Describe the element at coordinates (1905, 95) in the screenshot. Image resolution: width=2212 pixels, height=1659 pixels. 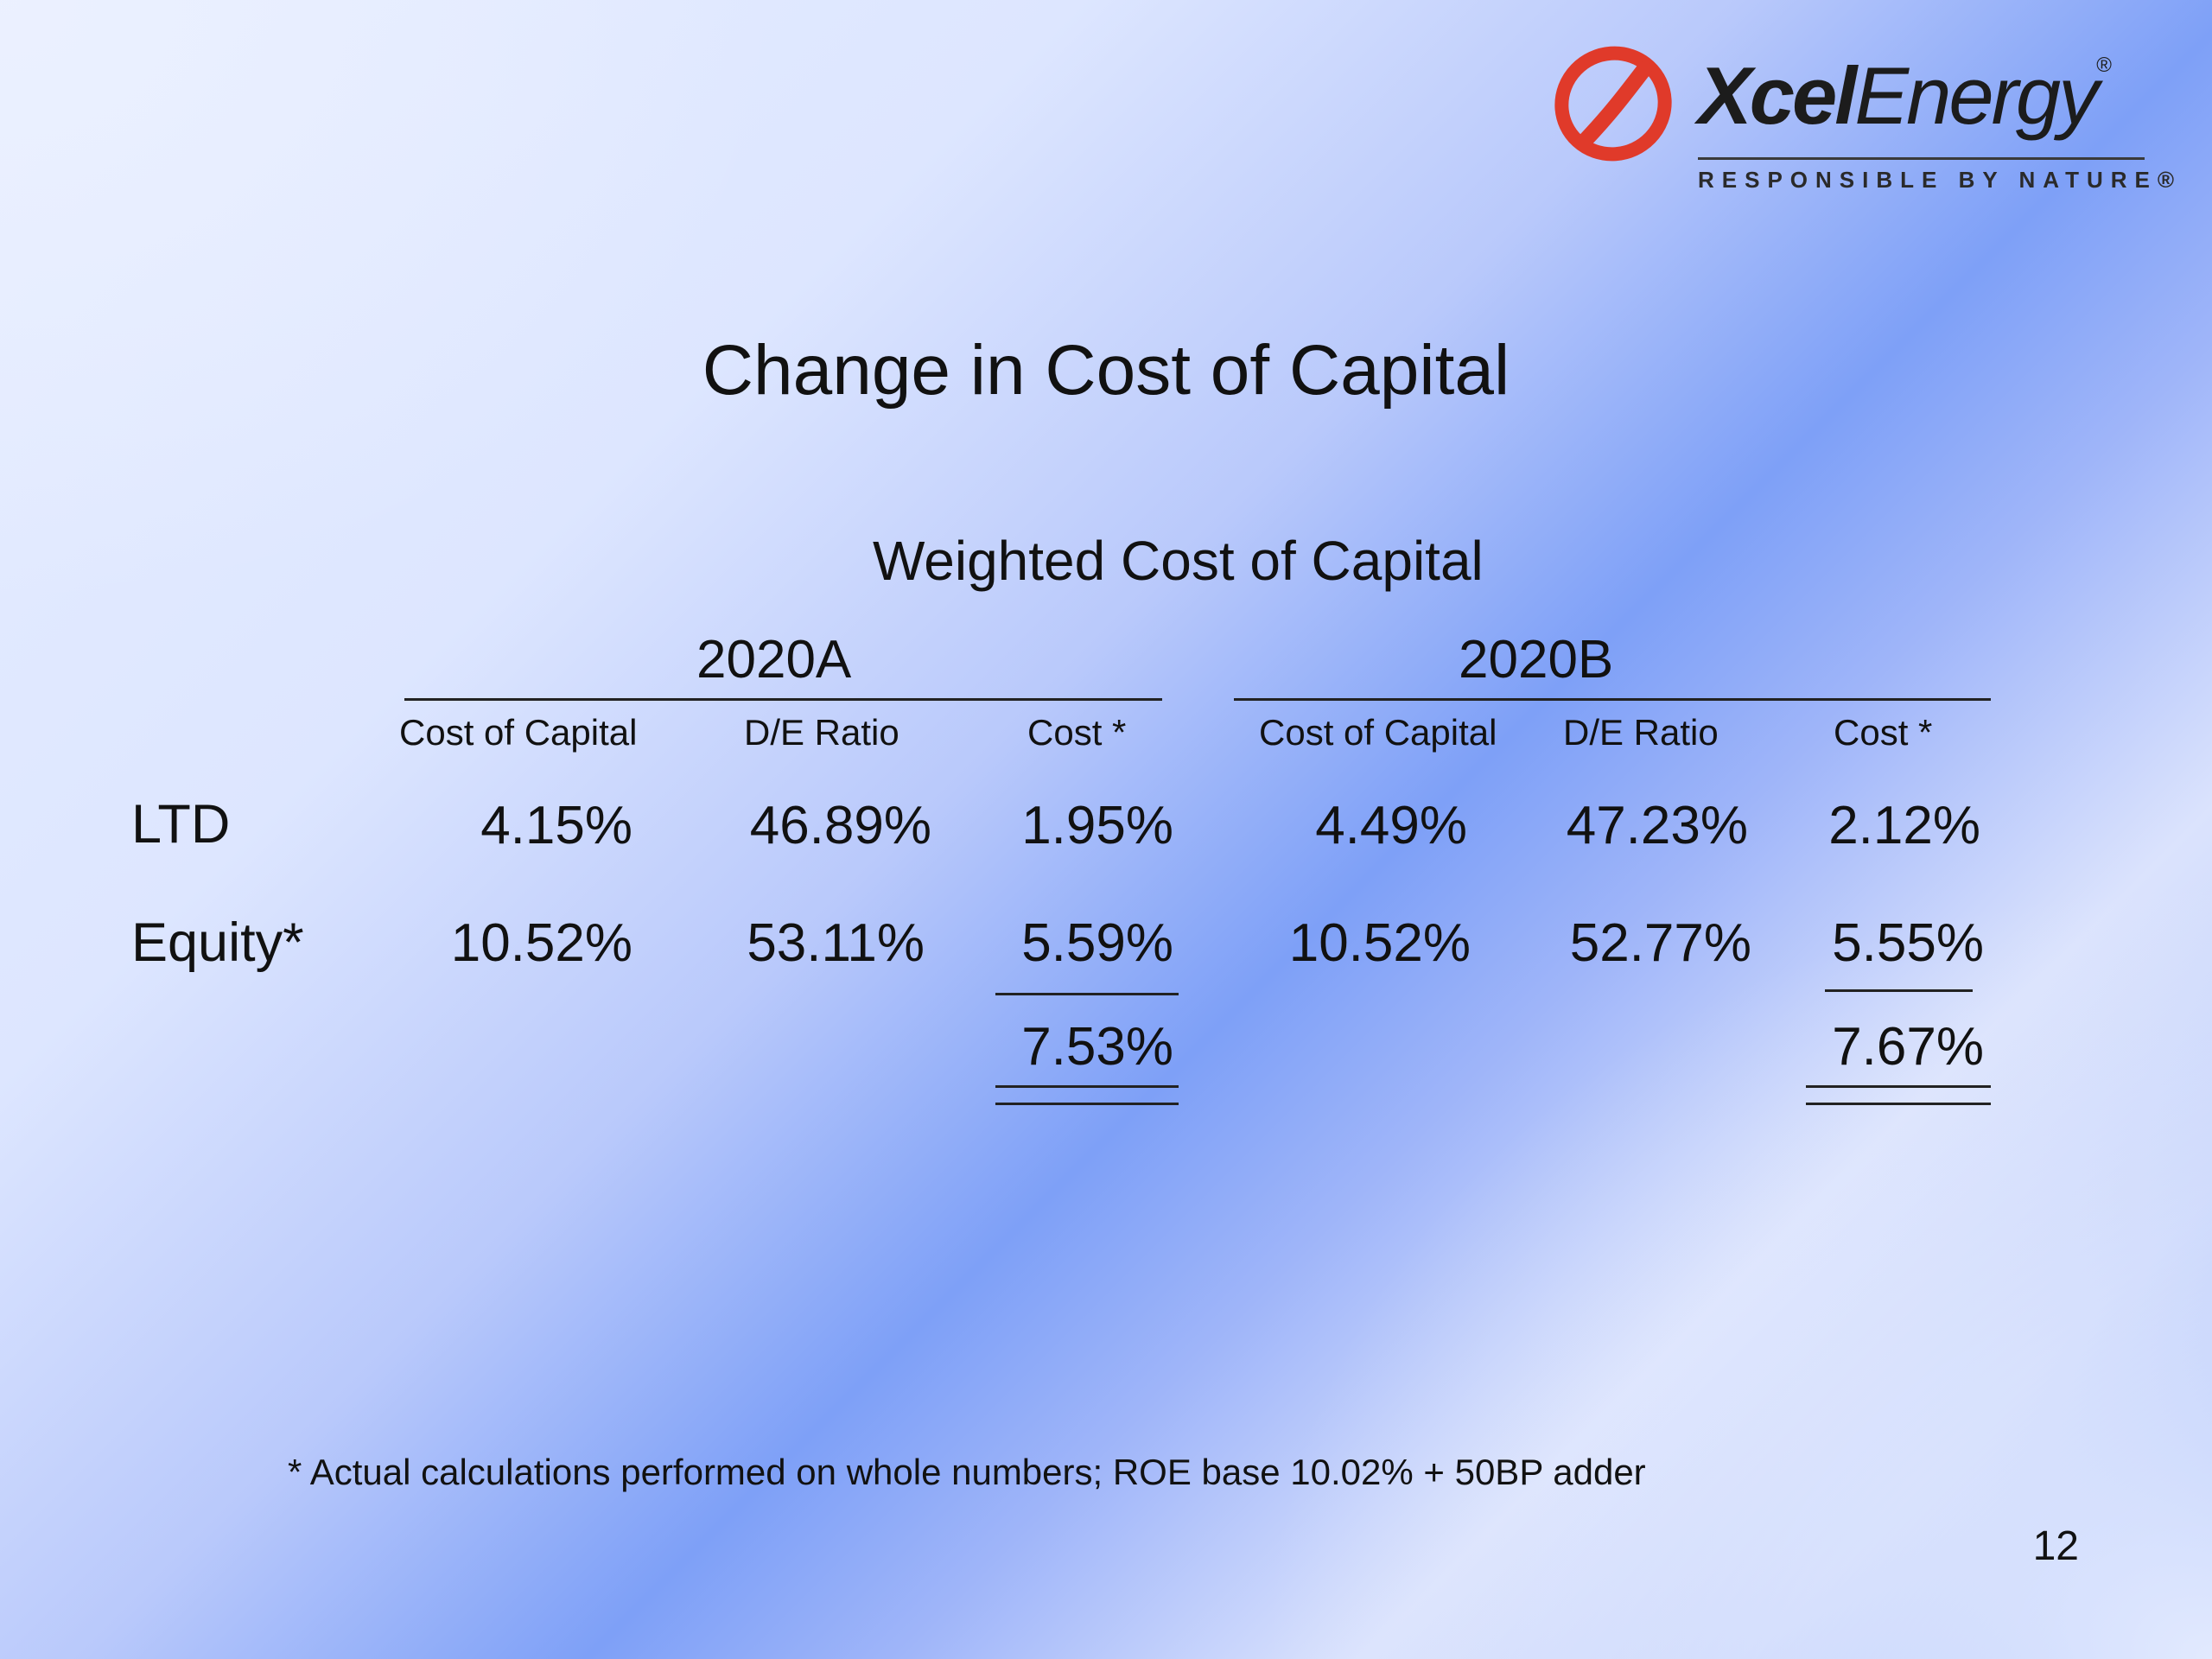
I see `logo-wordmark: XcelEnergy®` at that location.